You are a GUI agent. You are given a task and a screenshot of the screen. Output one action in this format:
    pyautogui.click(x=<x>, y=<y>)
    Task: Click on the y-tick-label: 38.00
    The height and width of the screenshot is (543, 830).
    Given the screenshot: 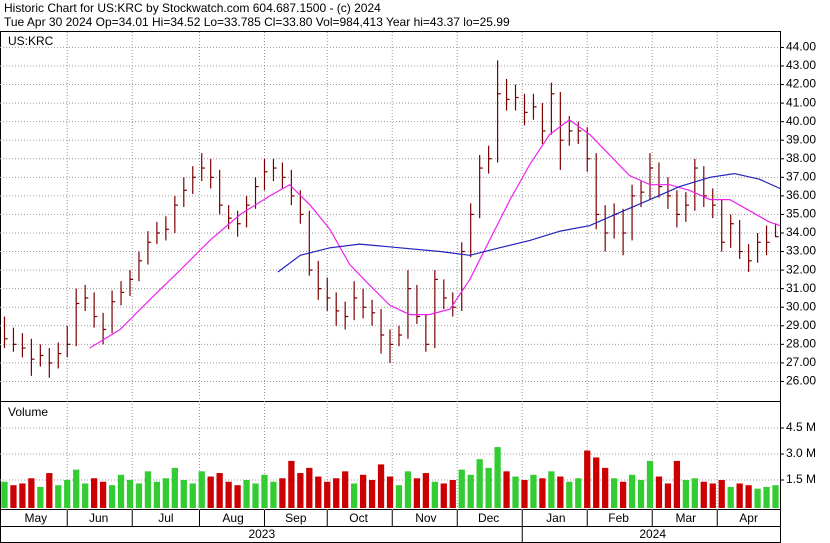 What is the action you would take?
    pyautogui.click(x=801, y=158)
    